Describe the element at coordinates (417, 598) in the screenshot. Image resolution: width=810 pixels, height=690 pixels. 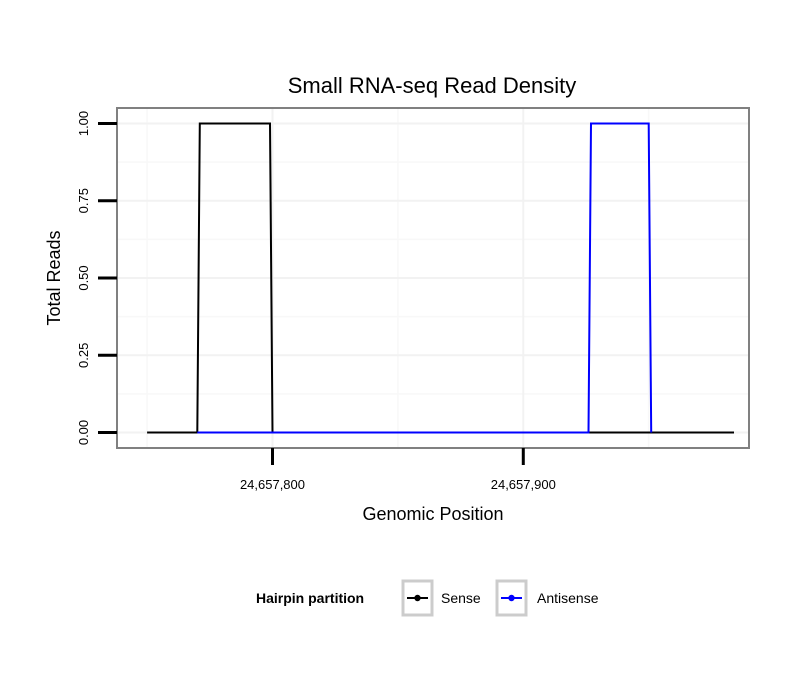
I see `legend-point-sense` at that location.